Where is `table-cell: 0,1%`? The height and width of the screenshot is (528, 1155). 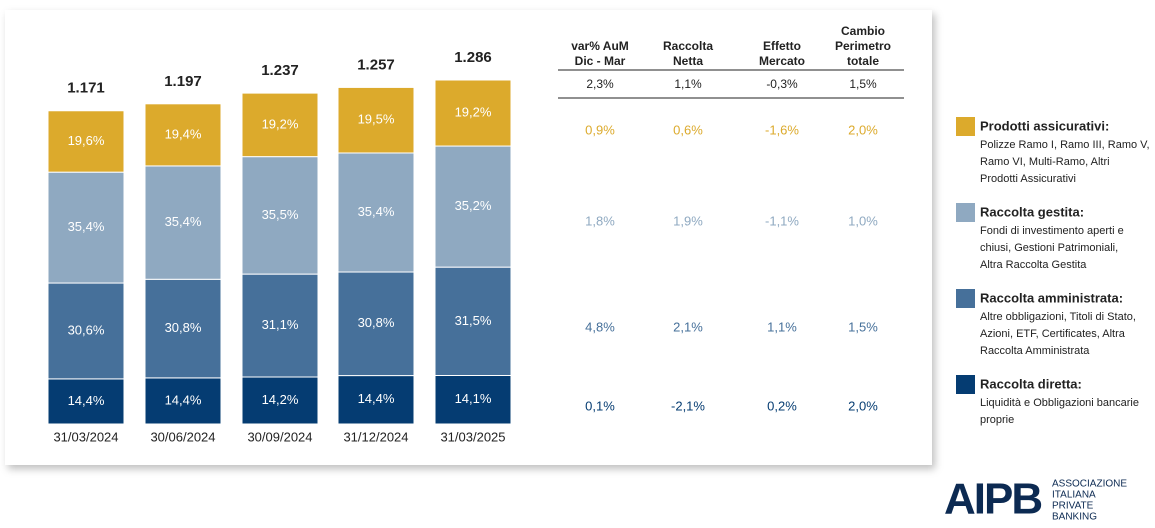
table-cell: 0,1% is located at coordinates (600, 405).